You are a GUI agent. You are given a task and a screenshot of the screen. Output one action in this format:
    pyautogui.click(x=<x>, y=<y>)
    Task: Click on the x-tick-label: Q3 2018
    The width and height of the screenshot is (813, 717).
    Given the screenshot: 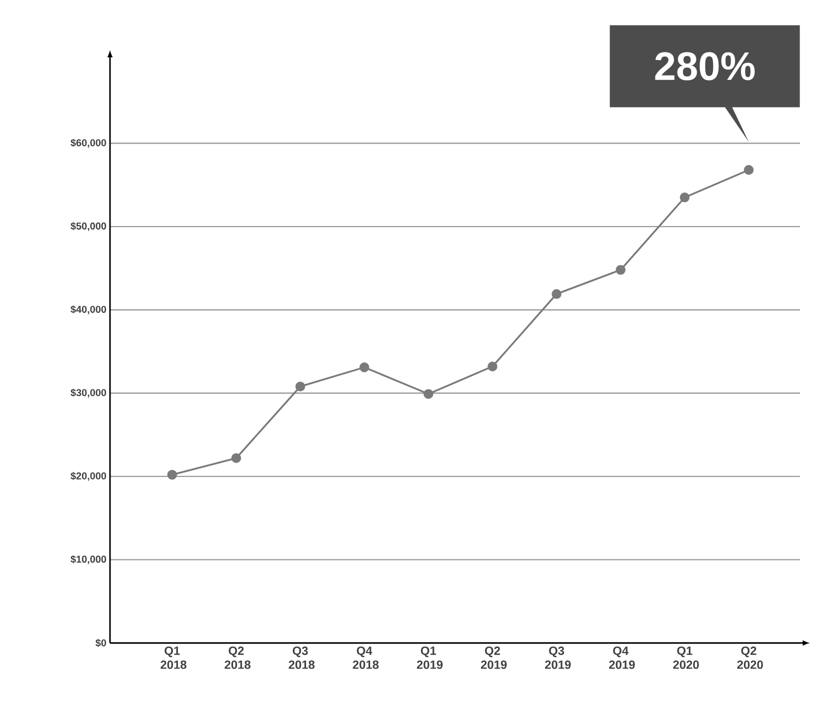 What is the action you would take?
    pyautogui.click(x=301, y=657)
    